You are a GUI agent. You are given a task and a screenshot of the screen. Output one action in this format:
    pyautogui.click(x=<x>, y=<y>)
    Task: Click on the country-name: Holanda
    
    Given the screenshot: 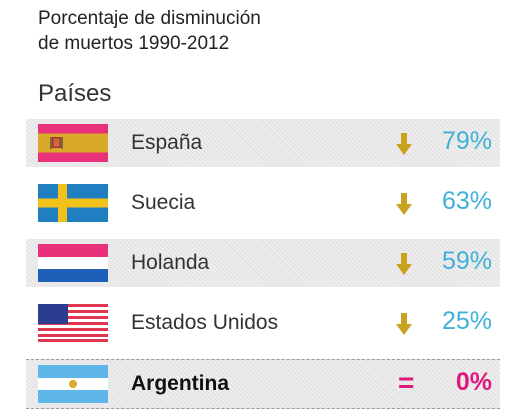 What is the action you would take?
    pyautogui.click(x=170, y=262)
    